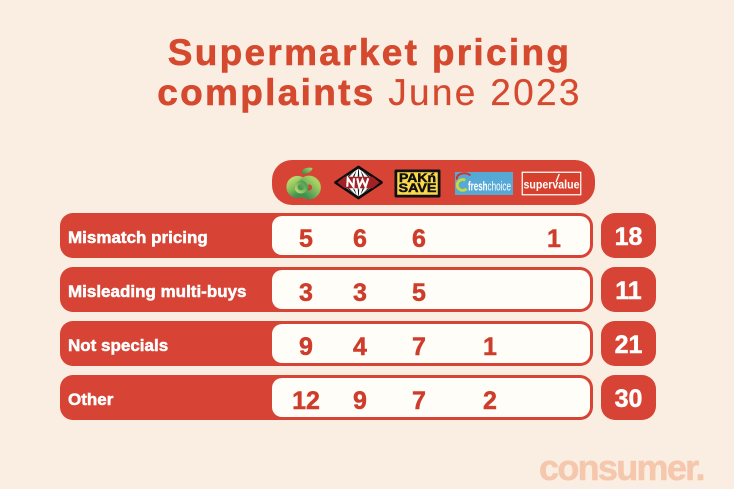 The height and width of the screenshot is (489, 734). What do you see at coordinates (478, 187) in the screenshot?
I see `svg-text: fresh` at bounding box center [478, 187].